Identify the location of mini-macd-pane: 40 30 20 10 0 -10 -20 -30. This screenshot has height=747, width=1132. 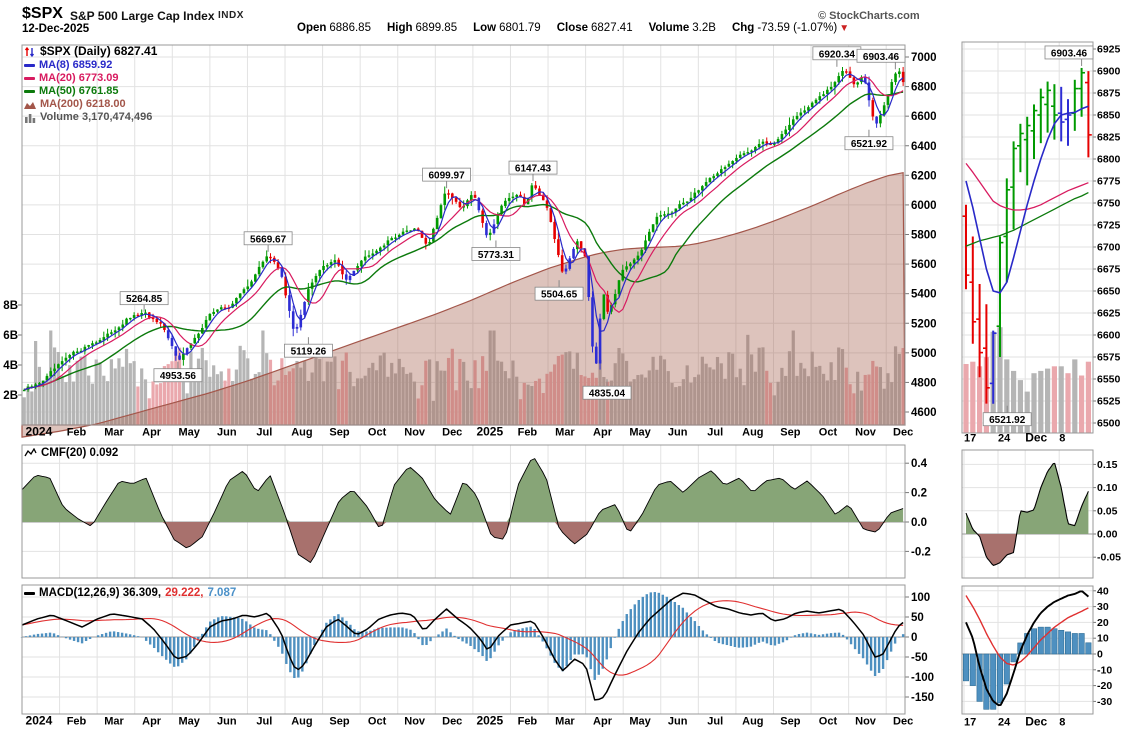
(1036, 650).